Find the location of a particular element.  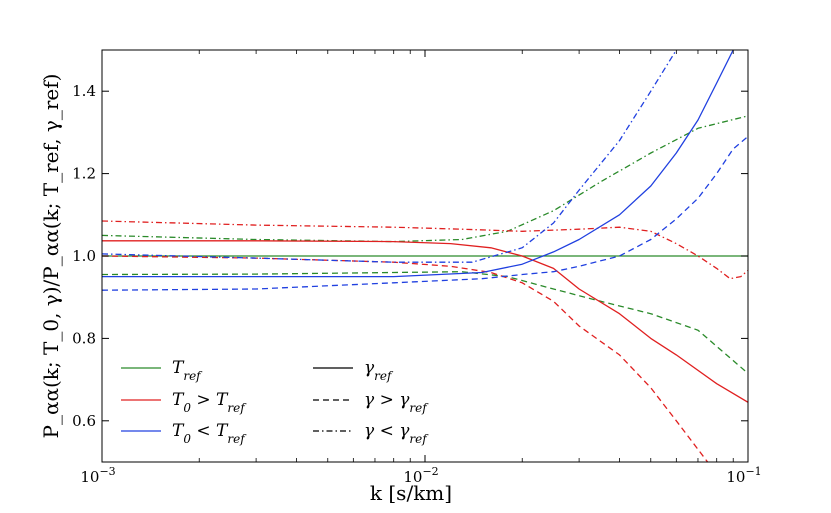

y-tick-label: 1.2 is located at coordinates (84, 174).